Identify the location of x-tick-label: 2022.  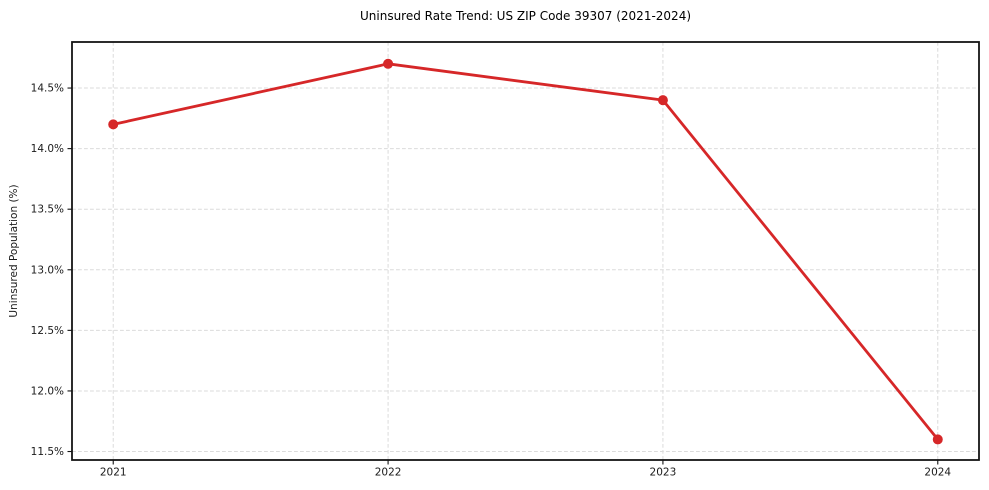
(388, 473).